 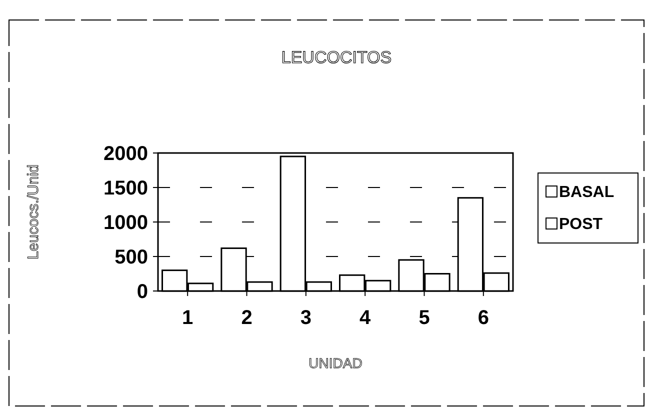 I want to click on legend-label: POST, so click(x=581, y=224).